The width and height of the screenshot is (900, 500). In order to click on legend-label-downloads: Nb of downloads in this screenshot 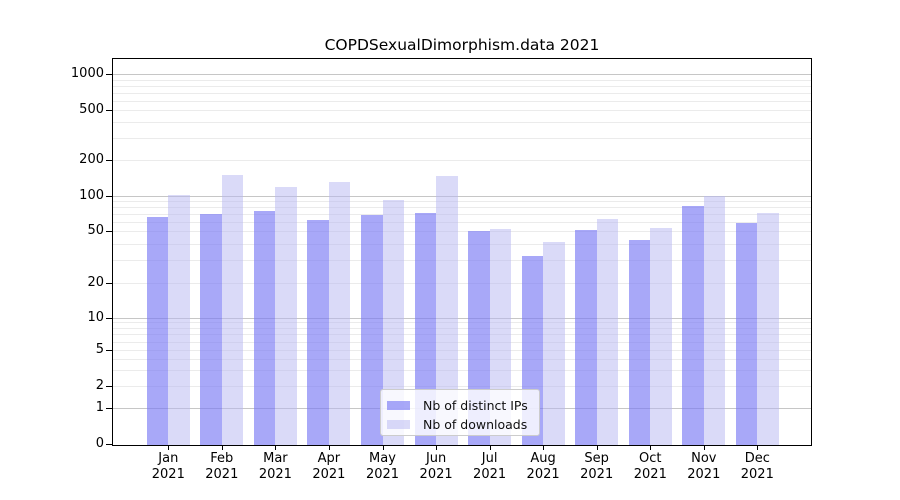, I will do `click(475, 424)`.